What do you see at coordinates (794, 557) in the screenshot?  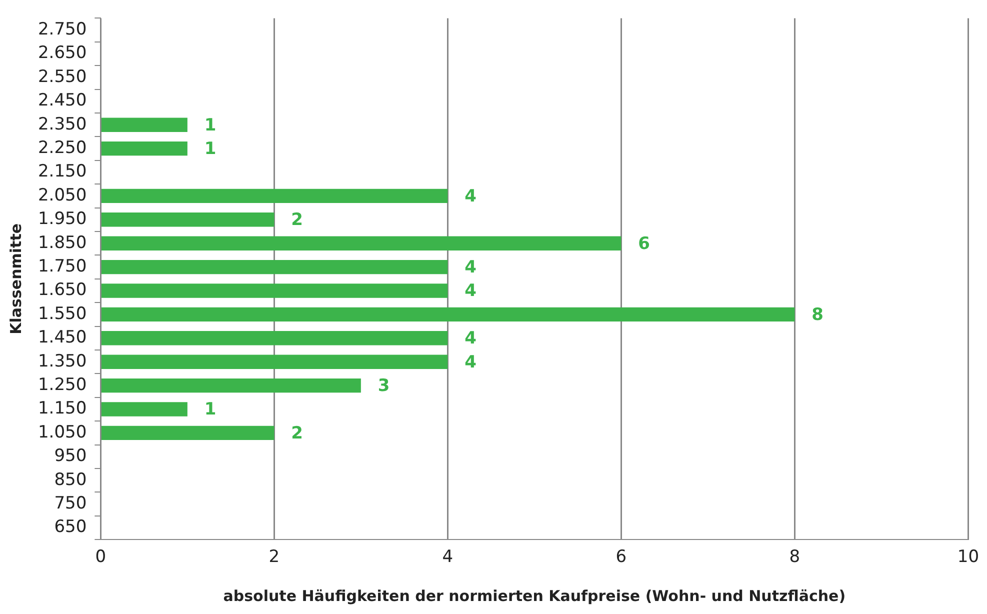 I see `x-tick-label: 8` at bounding box center [794, 557].